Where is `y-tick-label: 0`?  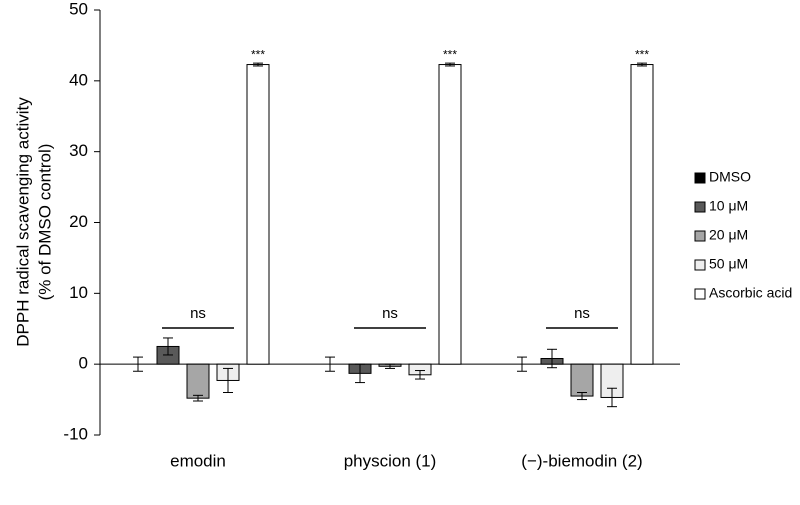 y-tick-label: 0 is located at coordinates (83, 363).